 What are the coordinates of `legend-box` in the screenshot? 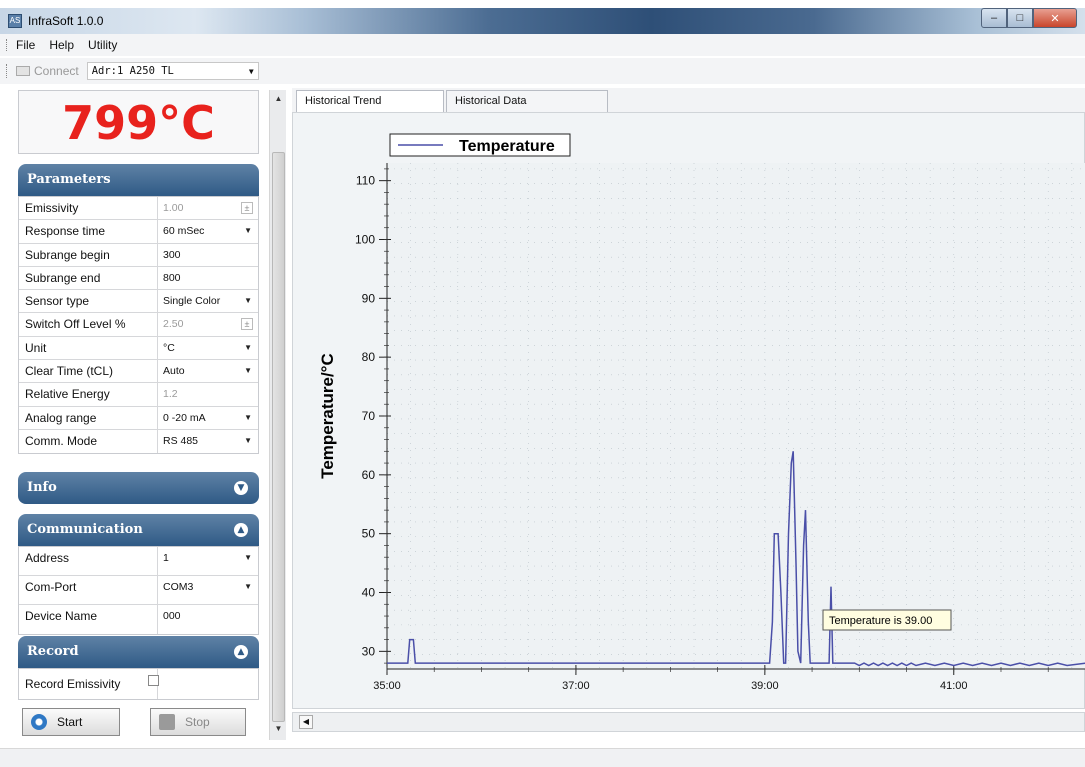 It's located at (480, 145).